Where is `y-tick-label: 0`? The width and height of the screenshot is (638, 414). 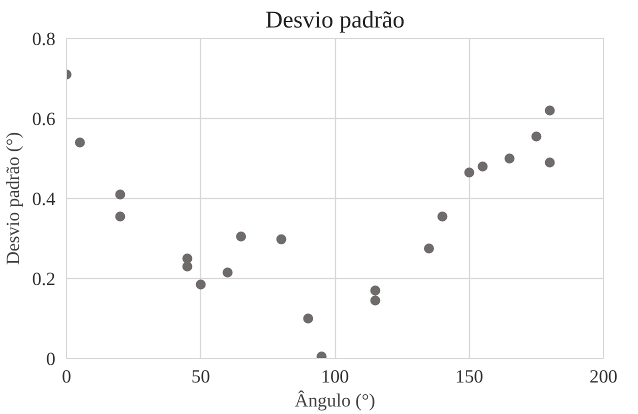
y-tick-label: 0 is located at coordinates (51, 359).